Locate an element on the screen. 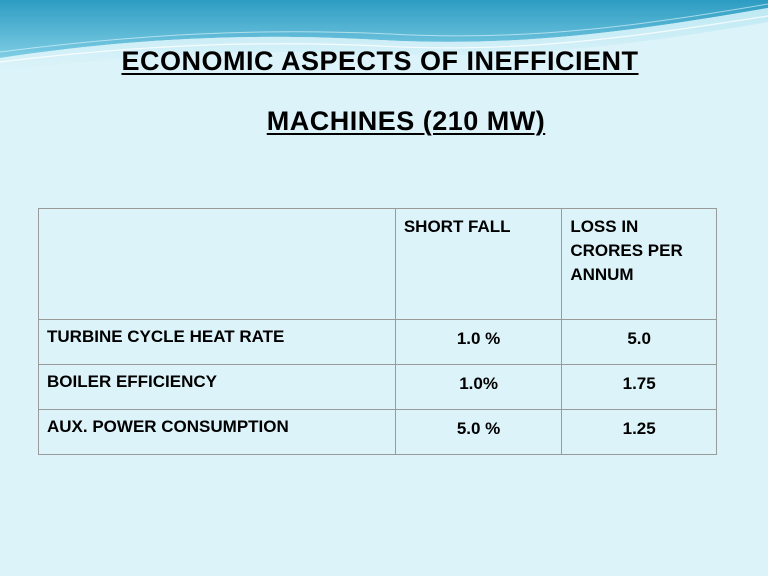 This screenshot has height=576, width=768. row-label: TURBINE CYCLE HEAT RATE is located at coordinates (217, 342).